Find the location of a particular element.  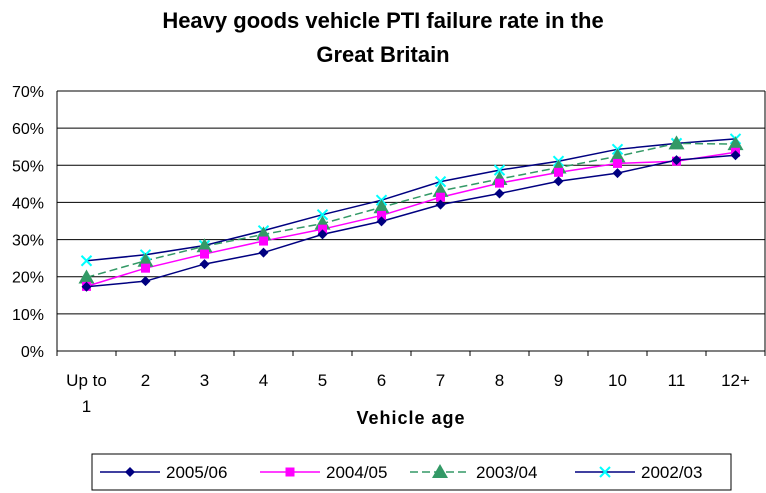

legend-marker-2005/06 is located at coordinates (130, 472).